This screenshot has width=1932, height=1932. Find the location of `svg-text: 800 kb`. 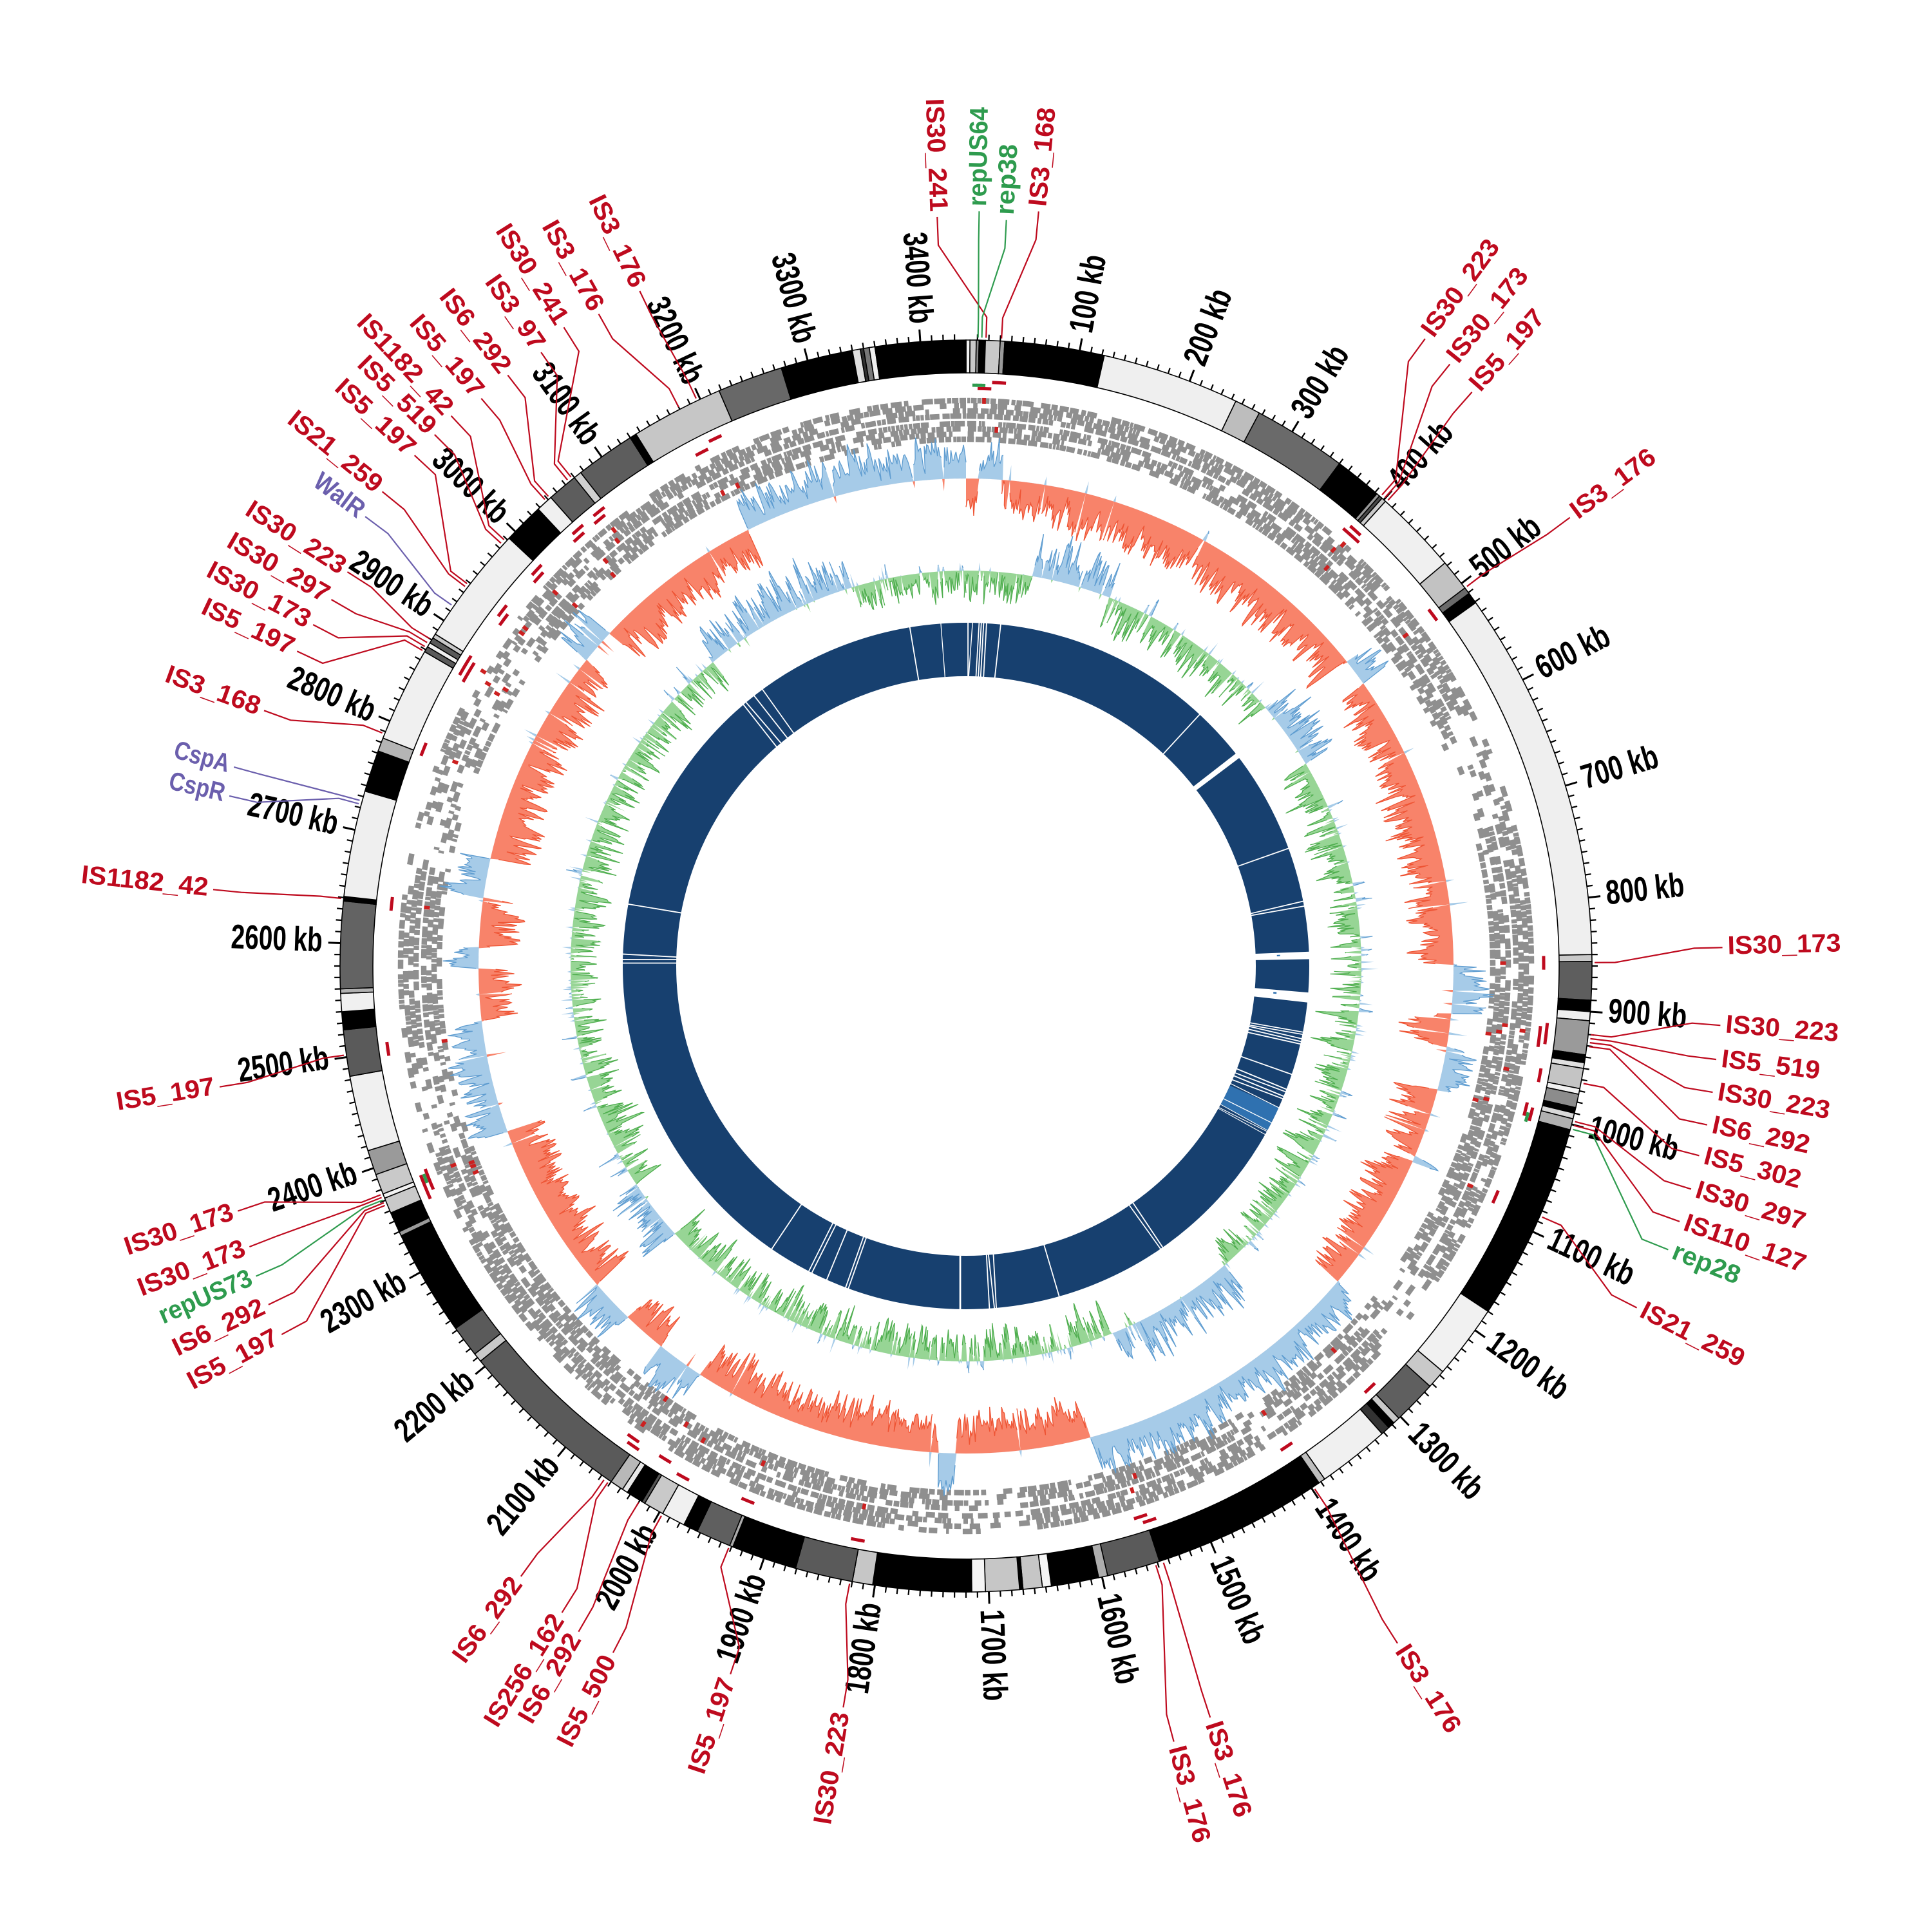

svg-text: 800 kb is located at coordinates (1645, 889).